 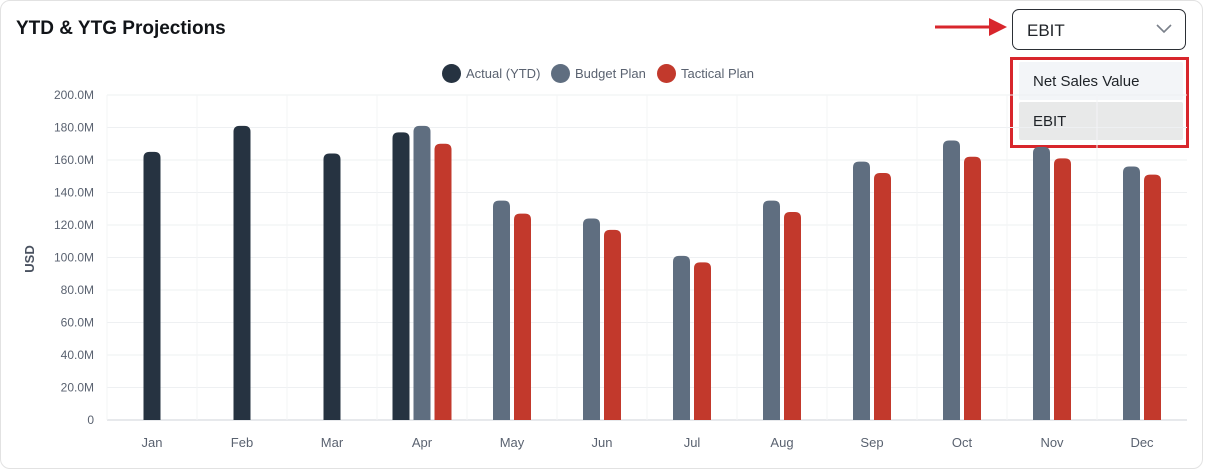 I want to click on y-tick-label: 180.0M, so click(x=74, y=128).